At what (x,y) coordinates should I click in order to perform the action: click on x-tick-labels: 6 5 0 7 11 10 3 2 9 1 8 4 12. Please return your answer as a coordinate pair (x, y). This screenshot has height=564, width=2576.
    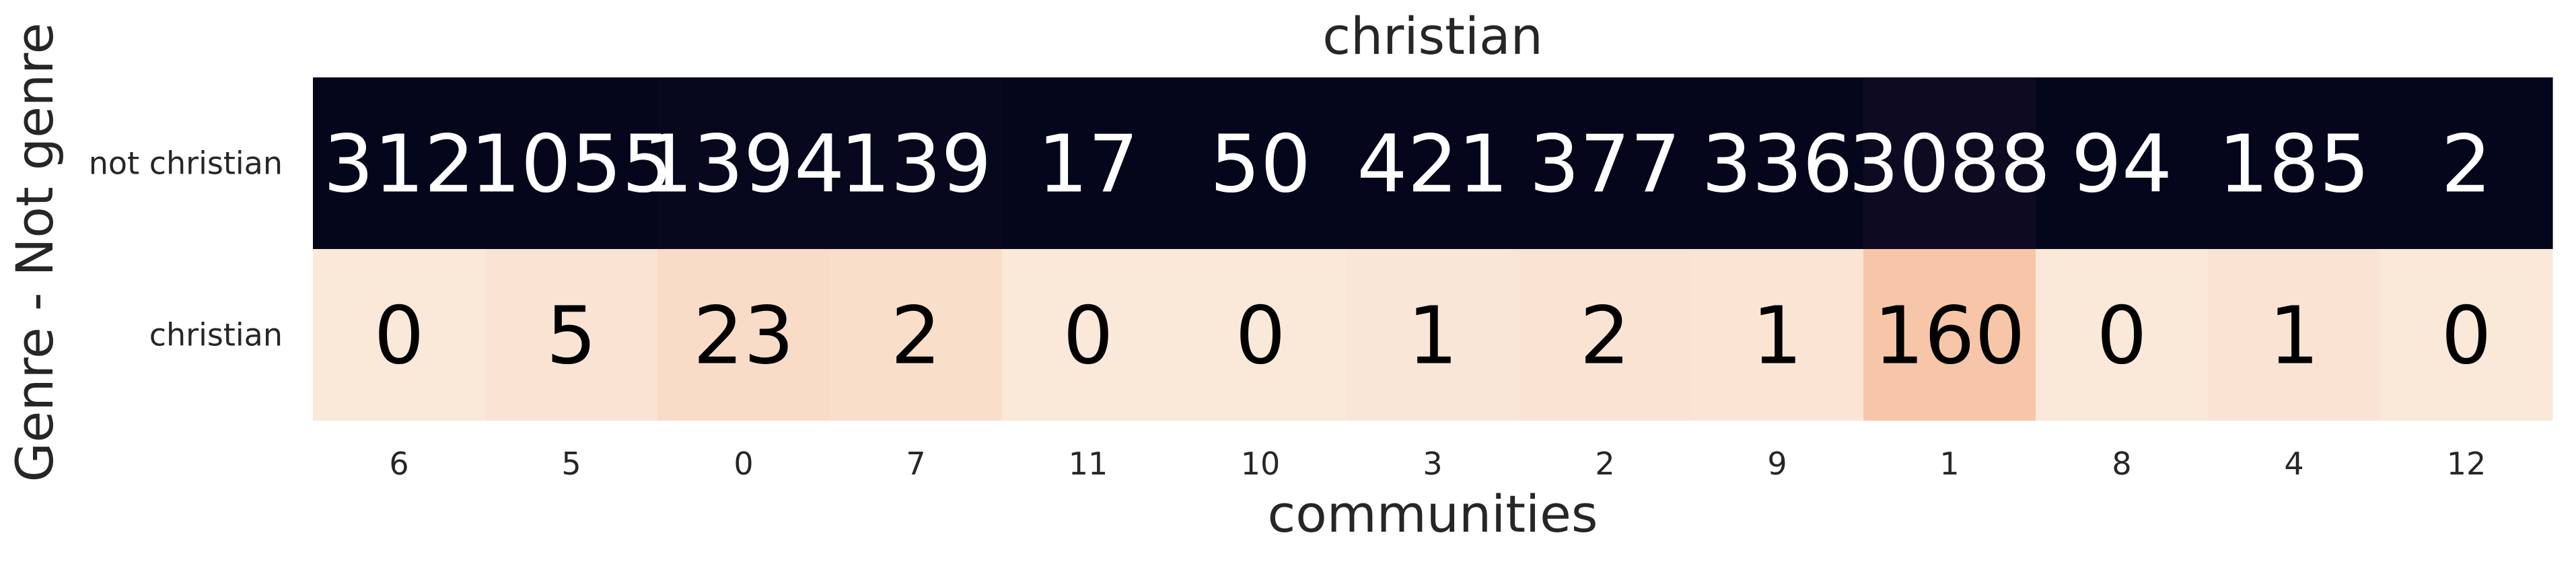
    Looking at the image, I should click on (1437, 464).